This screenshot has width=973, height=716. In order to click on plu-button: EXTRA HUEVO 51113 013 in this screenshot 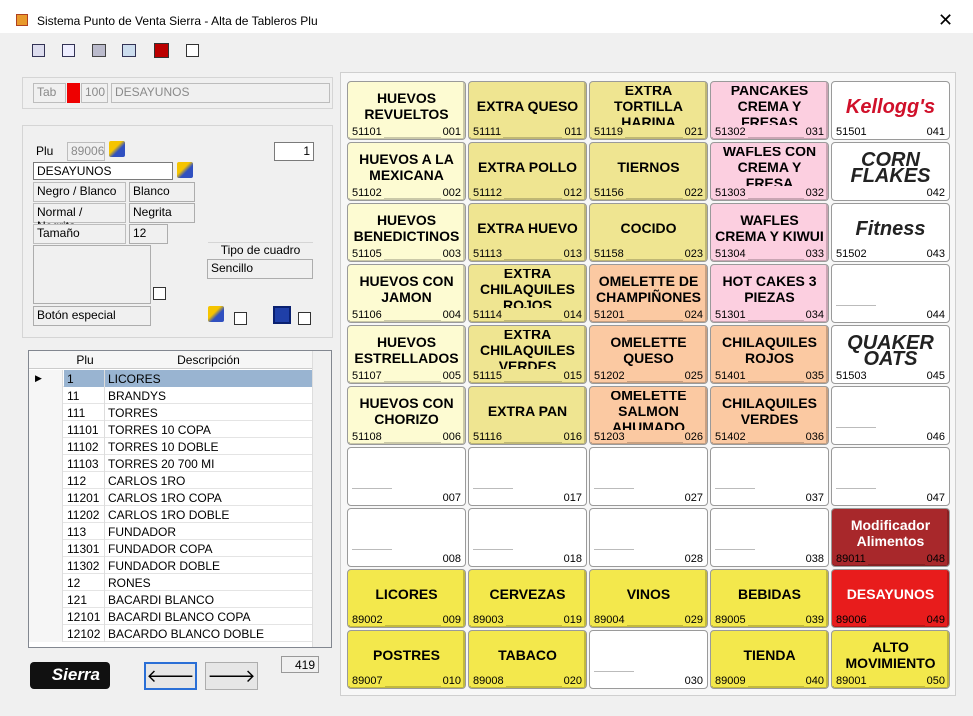, I will do `click(527, 232)`.